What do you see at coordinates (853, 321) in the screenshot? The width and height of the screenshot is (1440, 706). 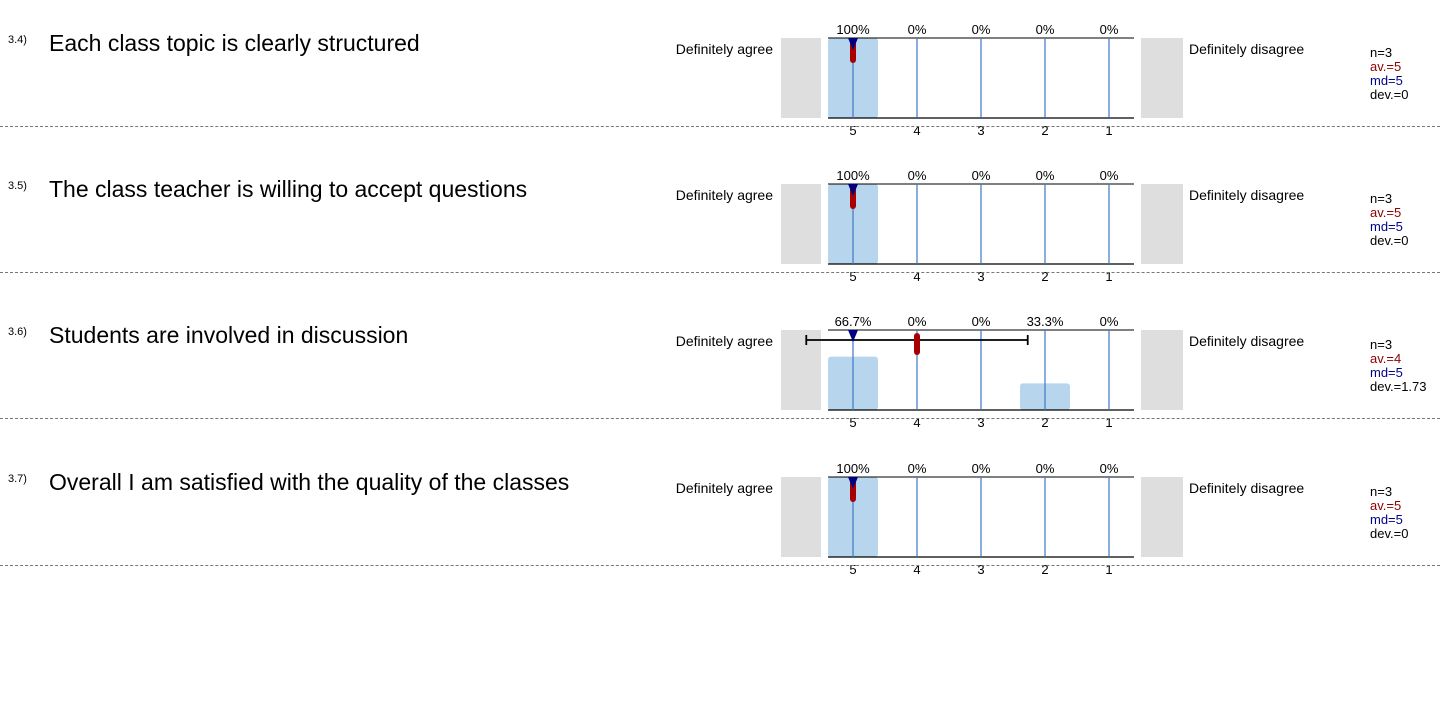 I see `percent-label: 66.7%` at bounding box center [853, 321].